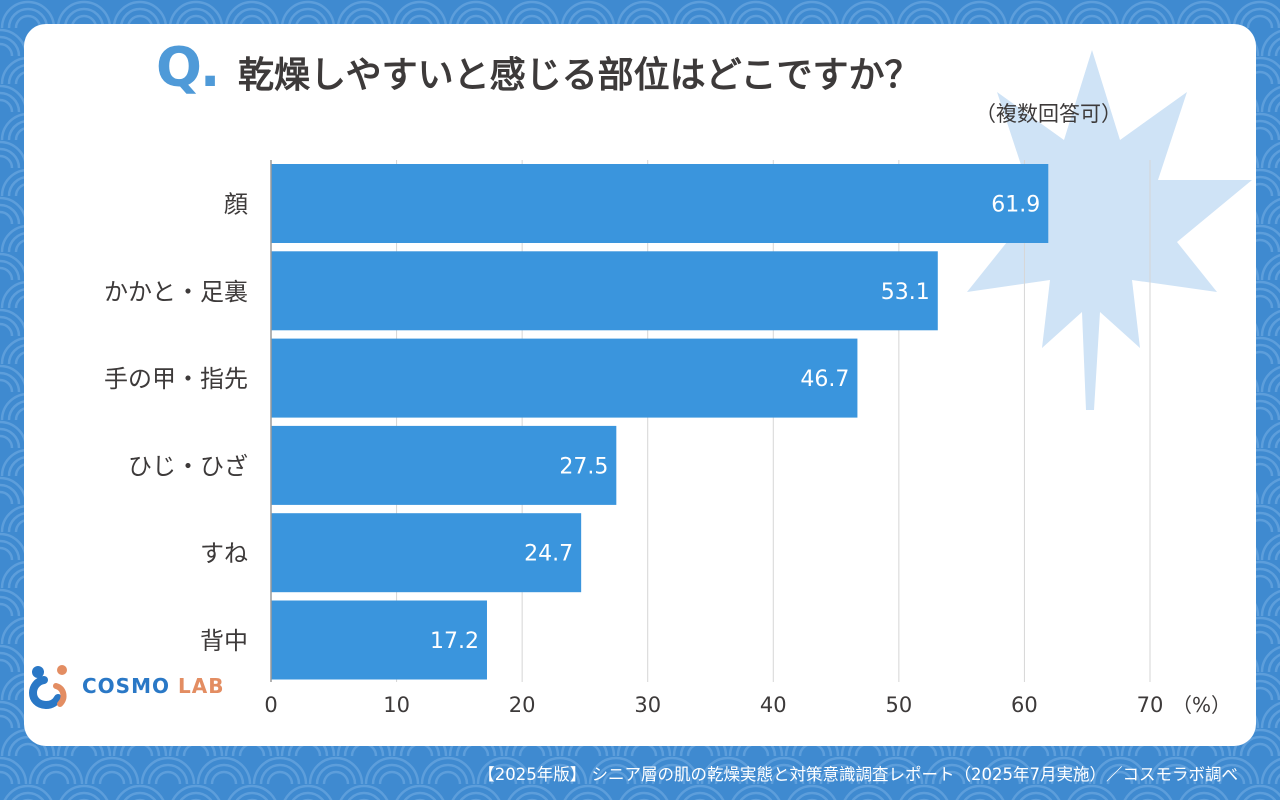 The height and width of the screenshot is (800, 1280). What do you see at coordinates (1015, 205) in the screenshot?
I see `bar-value-label: 61.9` at bounding box center [1015, 205].